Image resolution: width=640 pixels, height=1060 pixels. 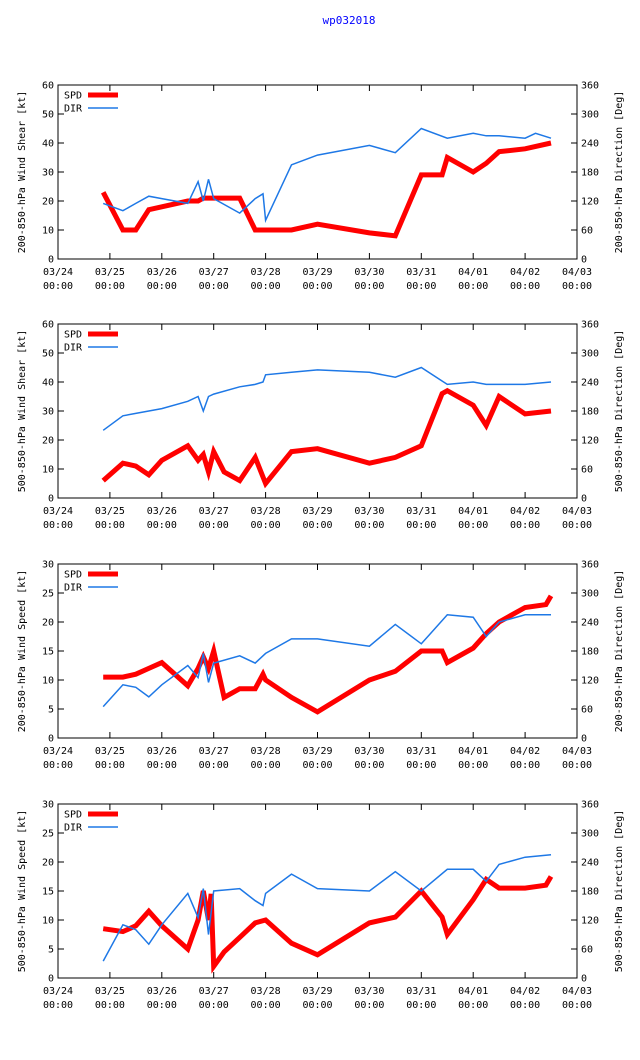 What do you see at coordinates (48, 594) in the screenshot?
I see `y-tick-label: 25` at bounding box center [48, 594].